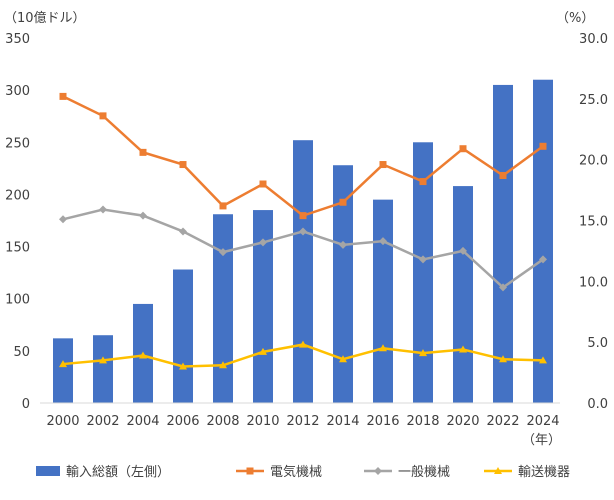  I want to click on x-tick-label: 2008, so click(222, 421).